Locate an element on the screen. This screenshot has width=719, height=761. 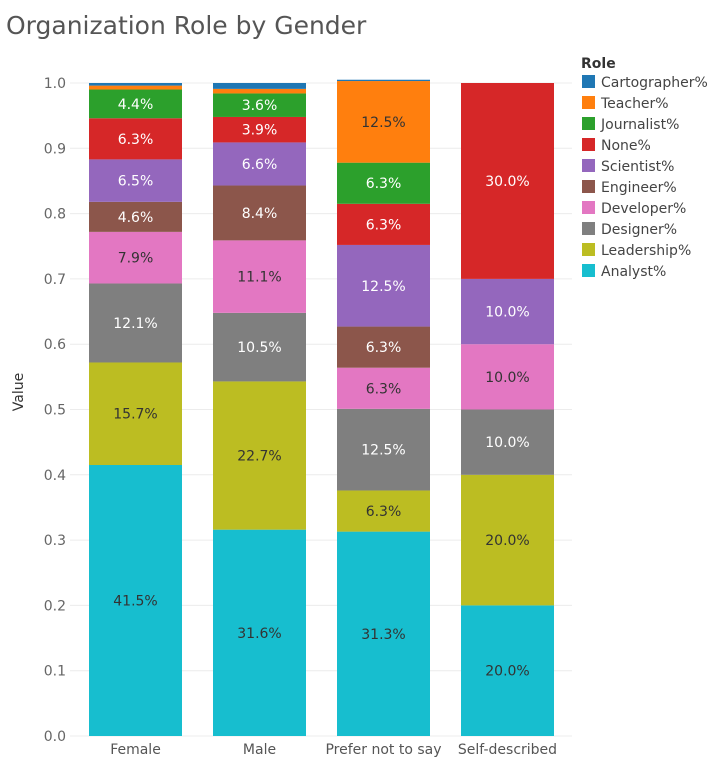
legend-entry: Scientist% is located at coordinates (637, 167).